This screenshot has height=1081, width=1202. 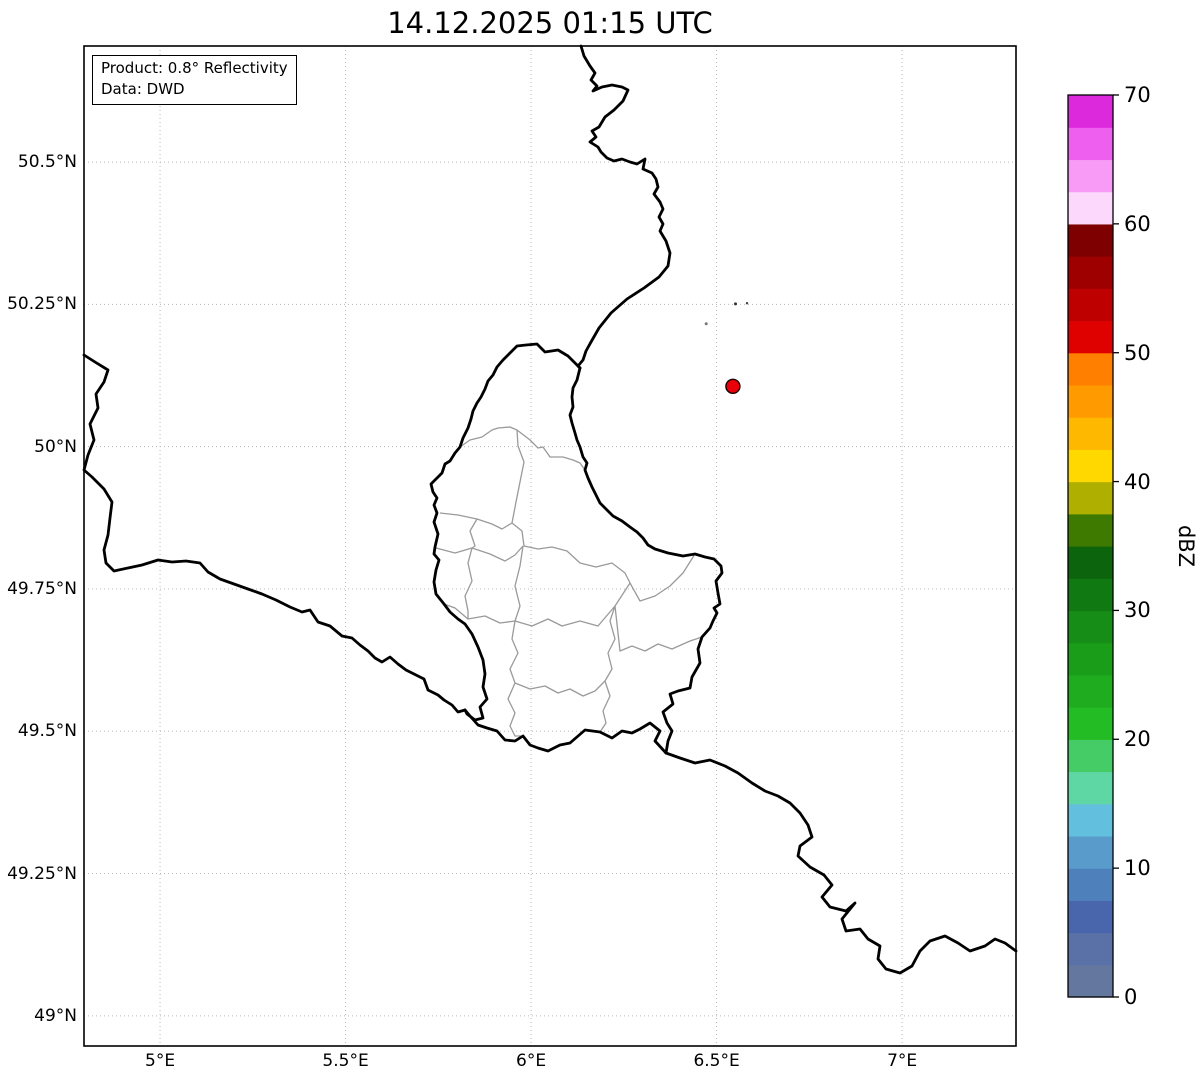 I want to click on colorbar-tick-label: 60, so click(x=1137, y=223).